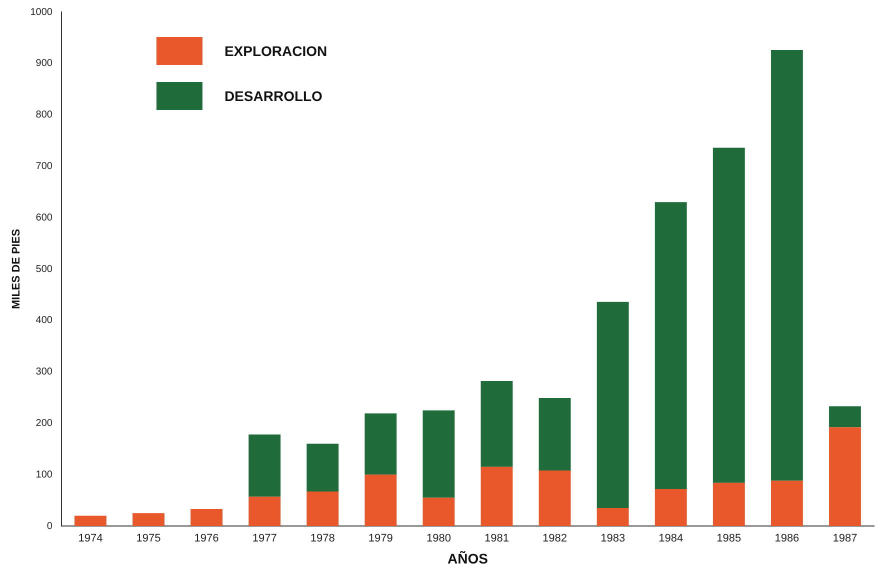 The height and width of the screenshot is (568, 884). Describe the element at coordinates (613, 538) in the screenshot. I see `x-tick-label: 1983` at that location.